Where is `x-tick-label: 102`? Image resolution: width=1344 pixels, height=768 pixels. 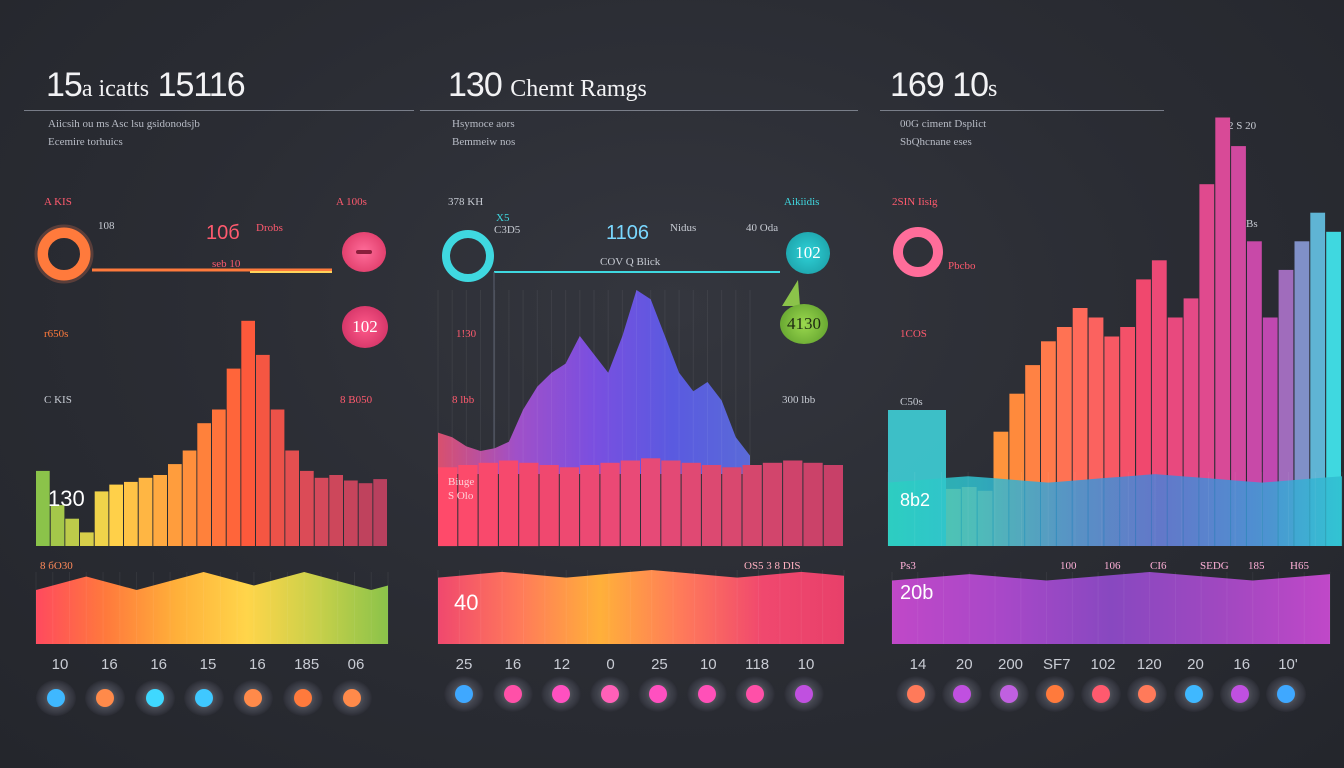 x-tick-label: 102 is located at coordinates (1103, 664).